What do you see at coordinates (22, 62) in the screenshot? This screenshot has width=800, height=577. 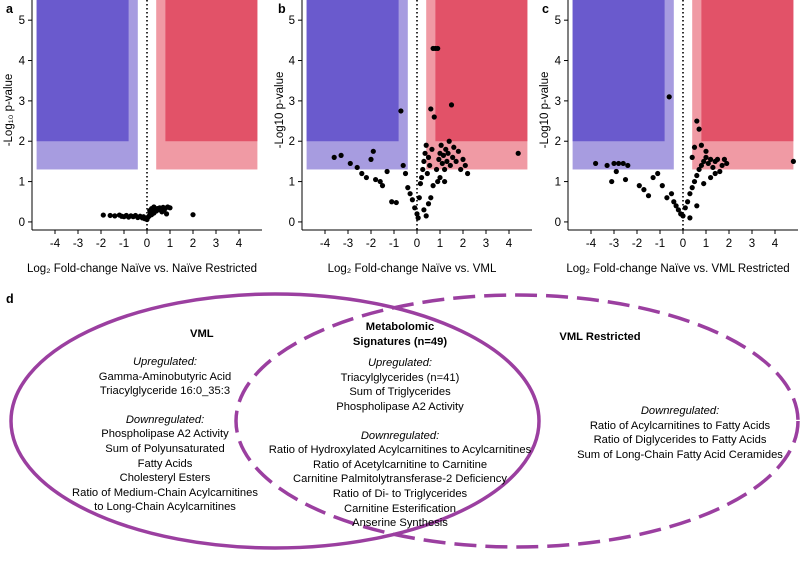 I see `panel-a-ytick-label-4: 4` at bounding box center [22, 62].